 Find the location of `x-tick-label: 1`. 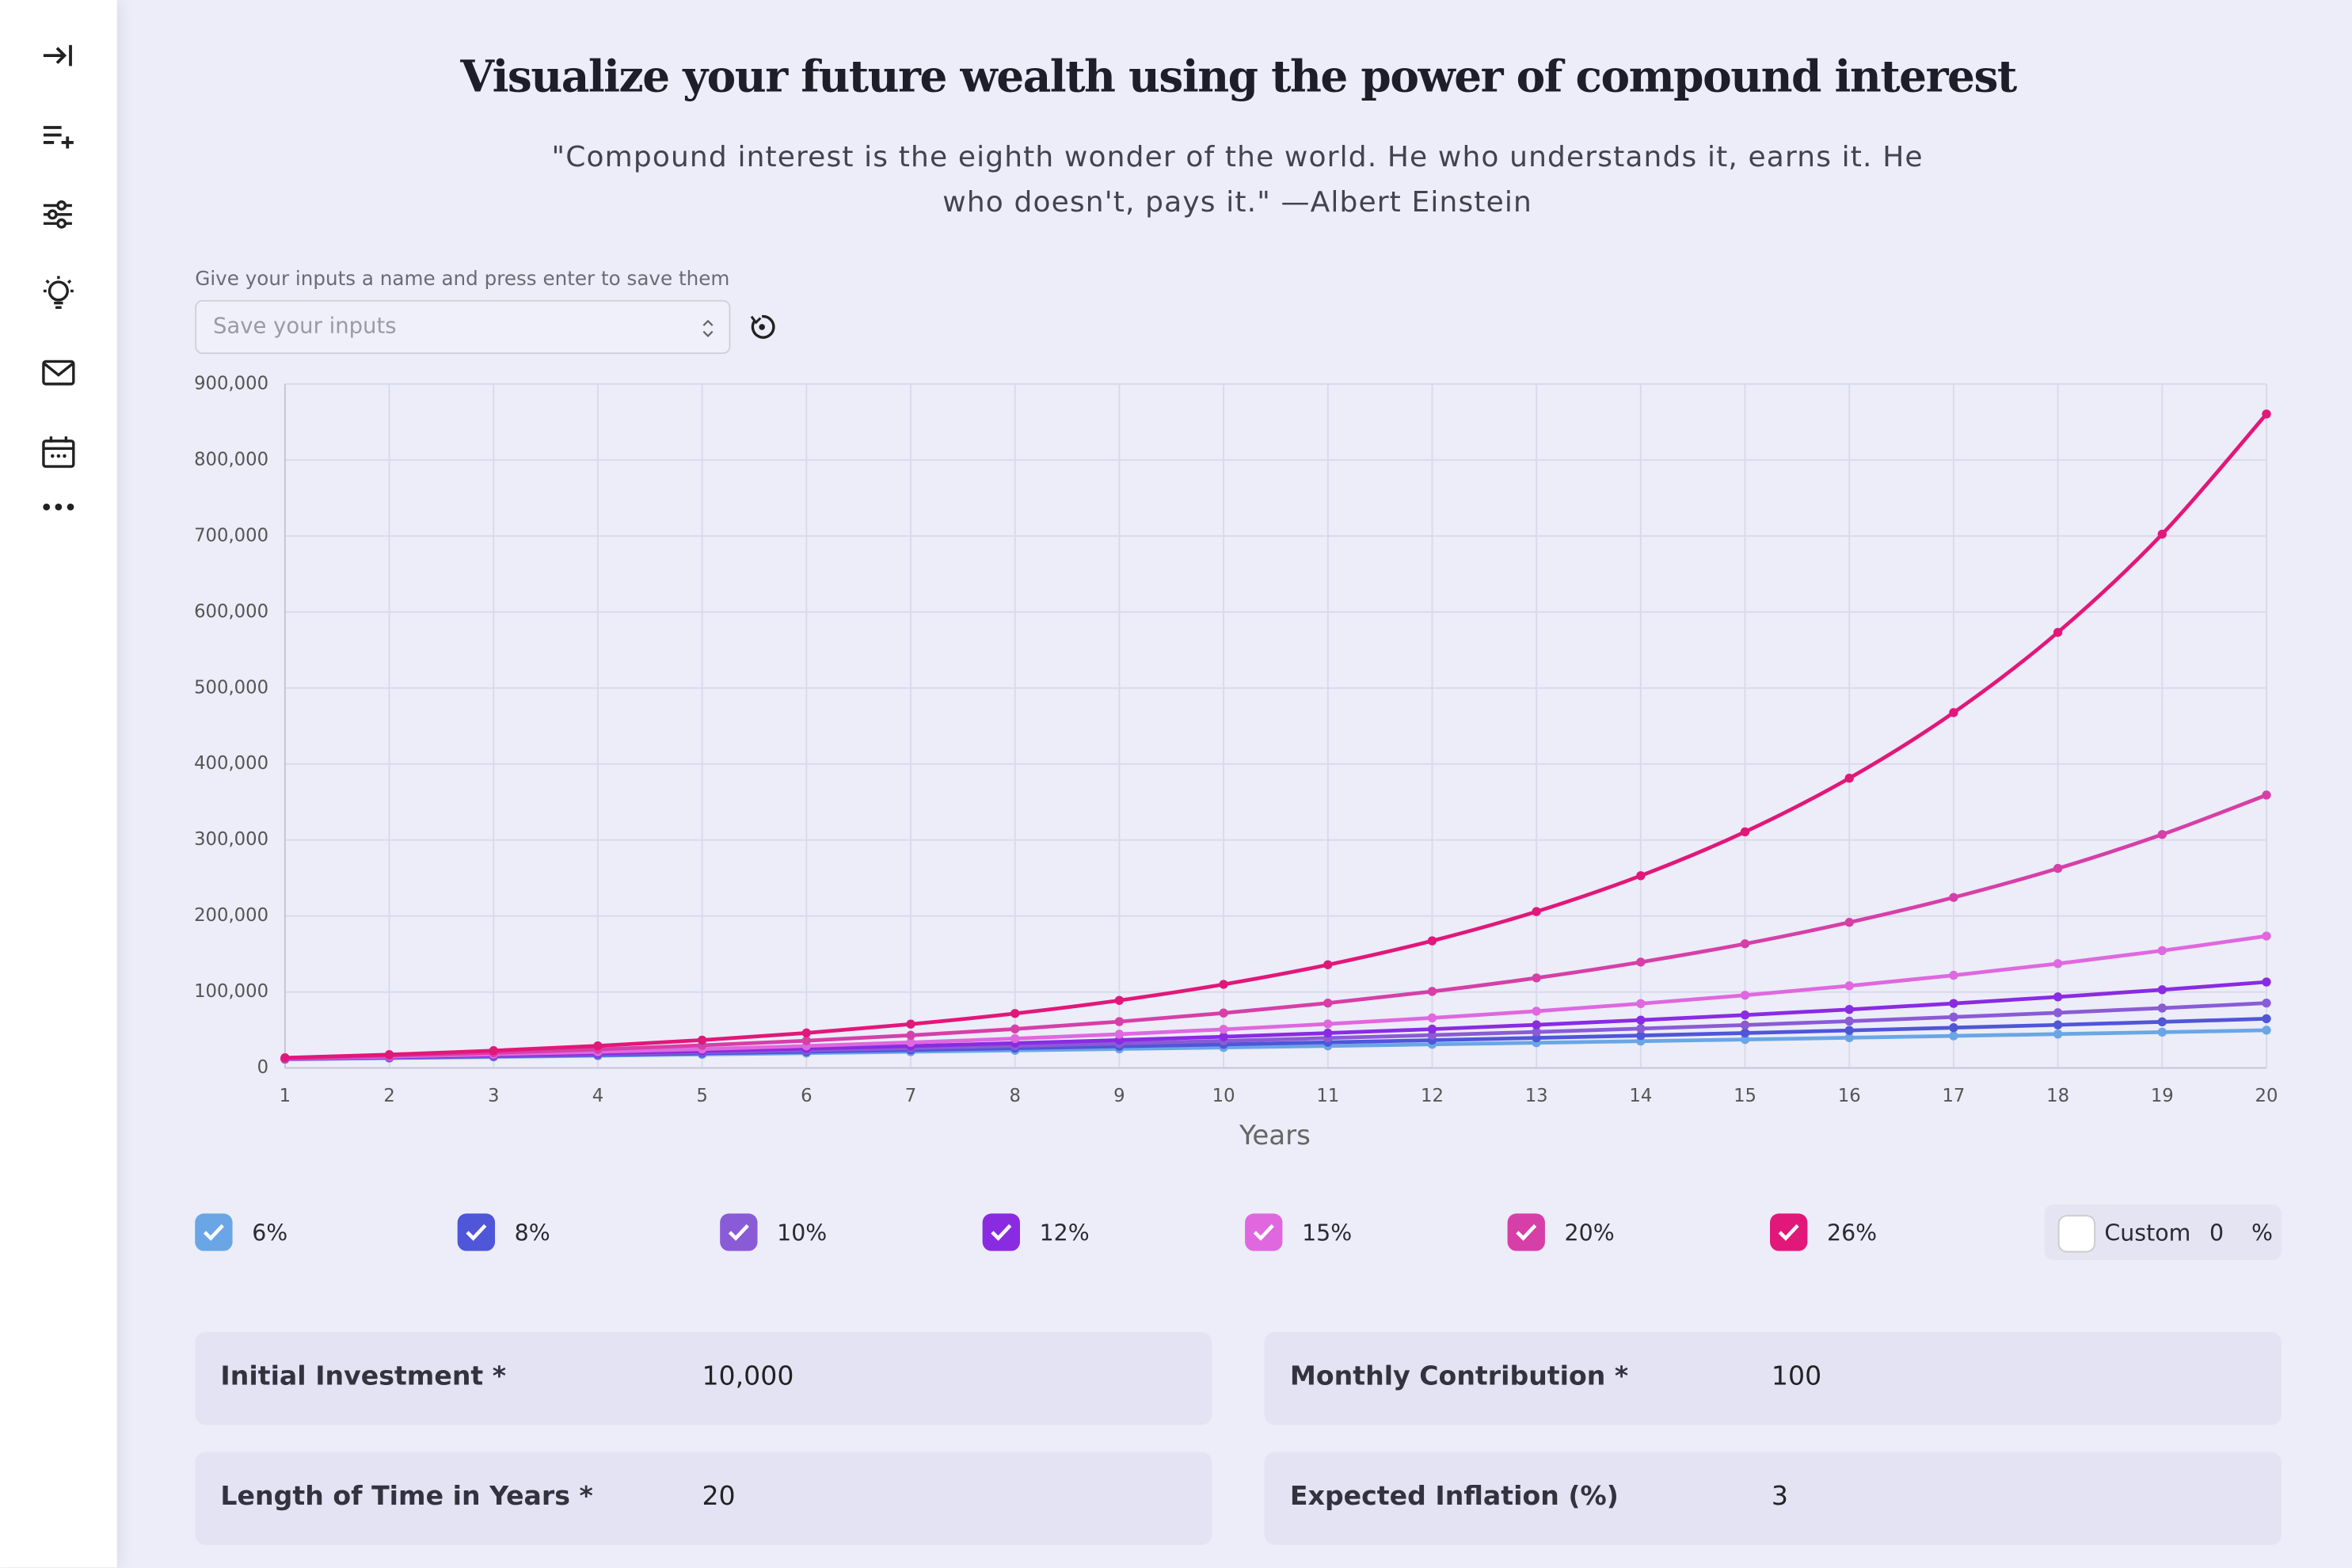

x-tick-label: 1 is located at coordinates (285, 1096).